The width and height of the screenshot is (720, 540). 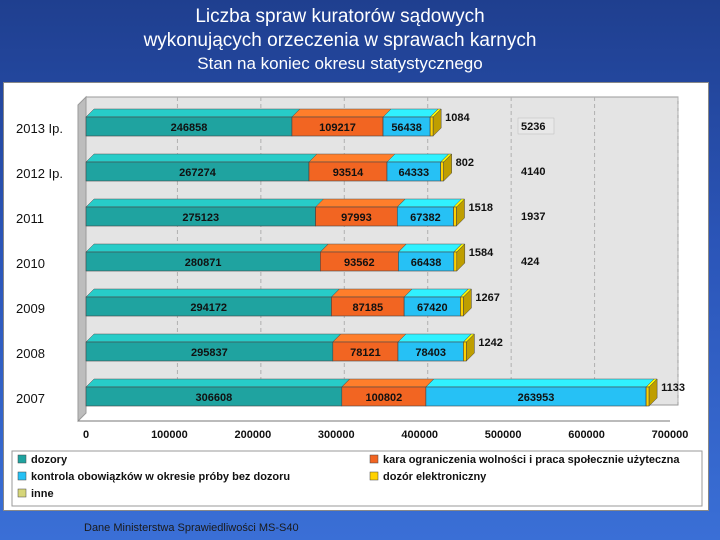 I want to click on category-label: 2007, so click(x=30, y=398).